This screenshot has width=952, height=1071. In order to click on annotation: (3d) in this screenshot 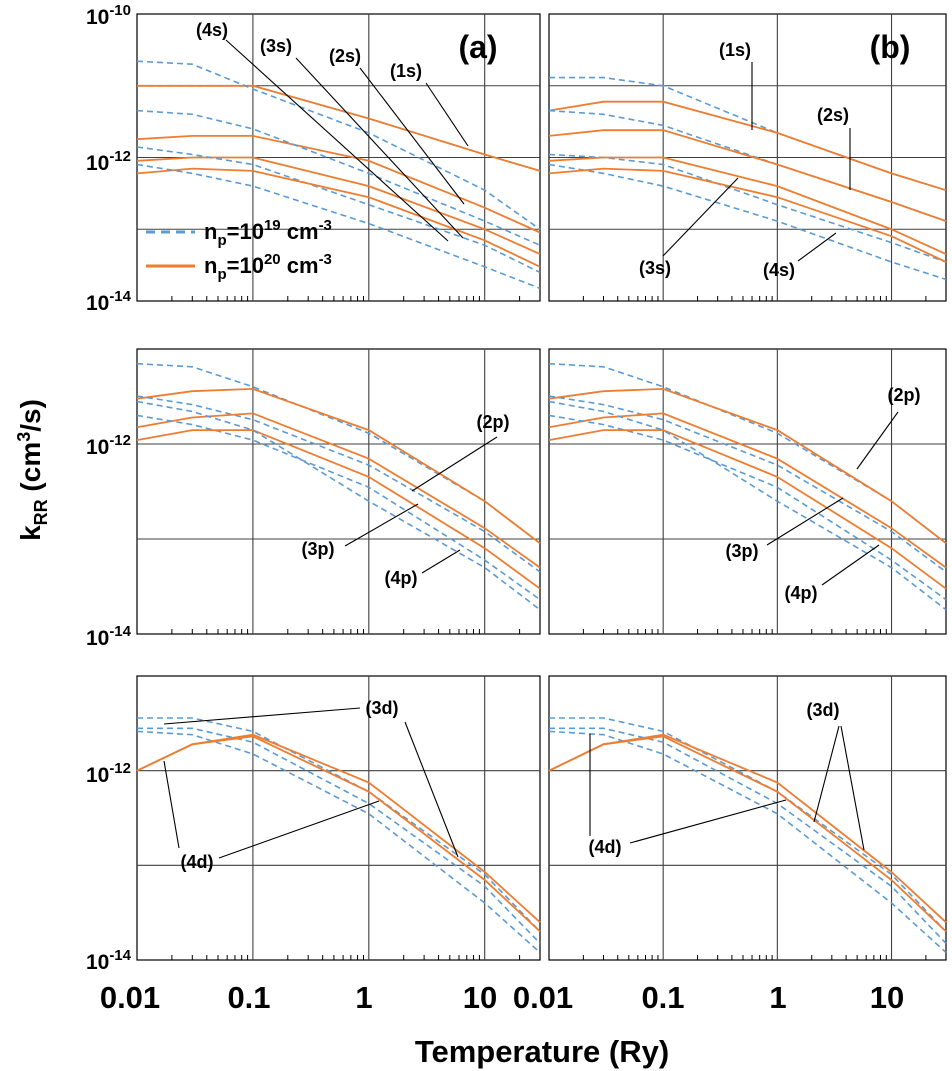, I will do `click(836, 775)`.